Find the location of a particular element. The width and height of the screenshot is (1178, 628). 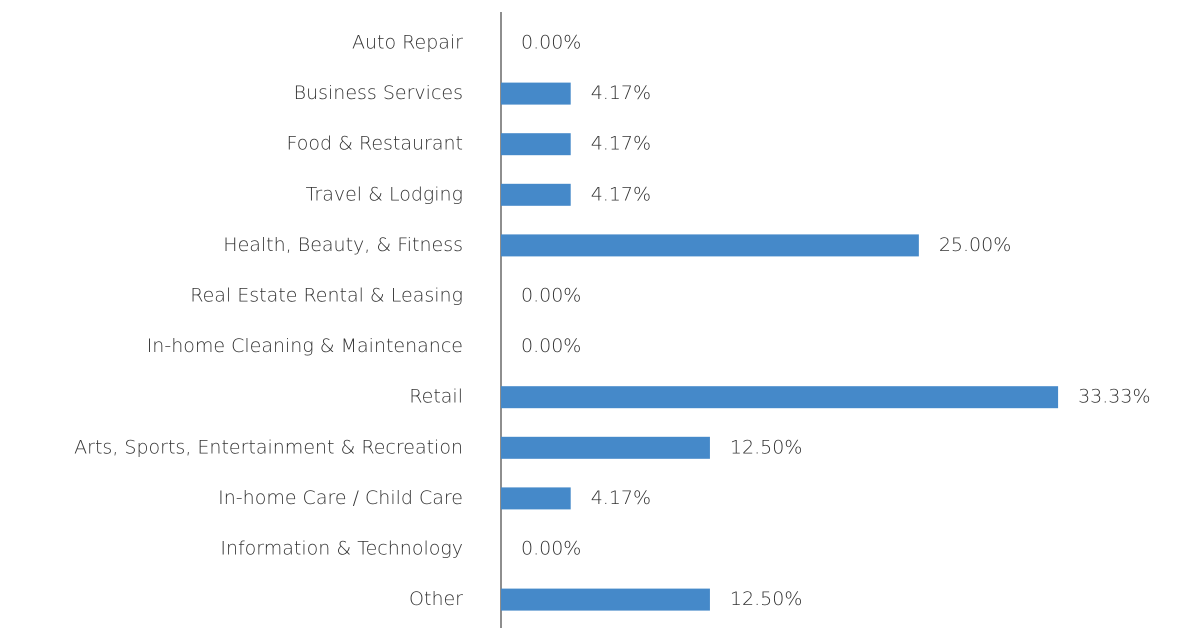

category-label: Auto Repair is located at coordinates (407, 43).